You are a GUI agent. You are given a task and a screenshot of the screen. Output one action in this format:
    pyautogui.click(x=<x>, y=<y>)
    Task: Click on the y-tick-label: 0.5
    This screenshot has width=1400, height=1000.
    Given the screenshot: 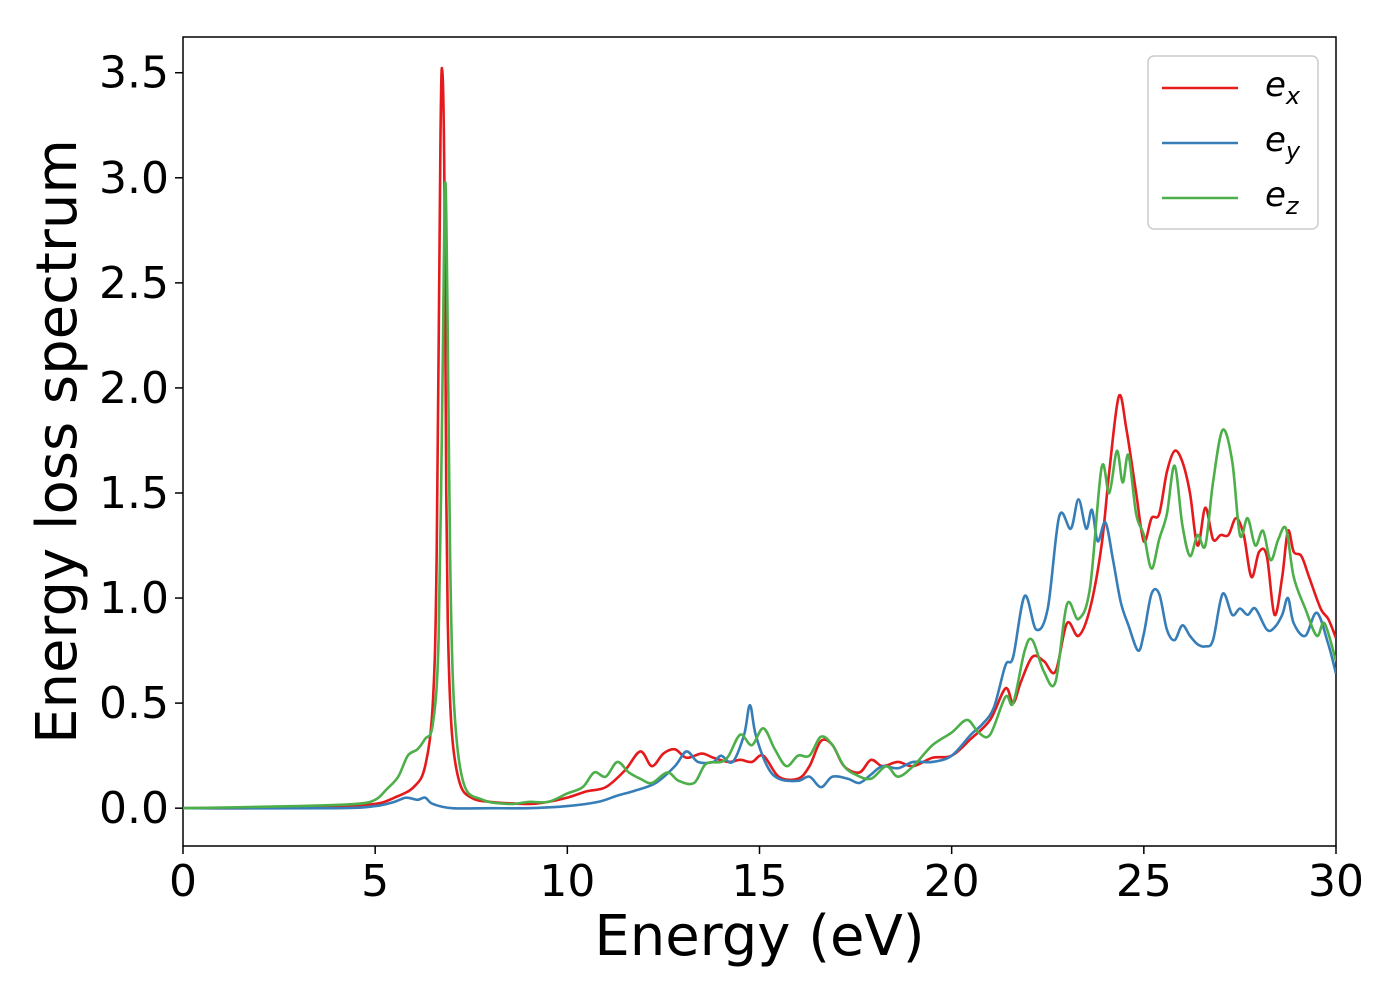 What is the action you would take?
    pyautogui.click(x=134, y=703)
    